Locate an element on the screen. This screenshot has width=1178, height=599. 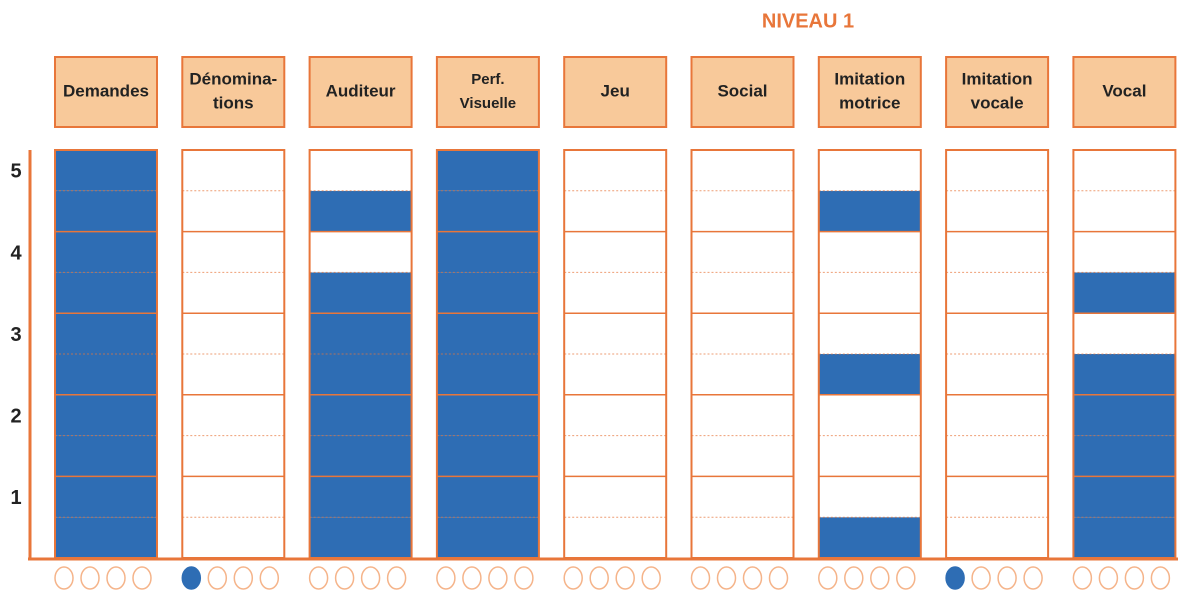
header-label: vocale is located at coordinates (997, 102).